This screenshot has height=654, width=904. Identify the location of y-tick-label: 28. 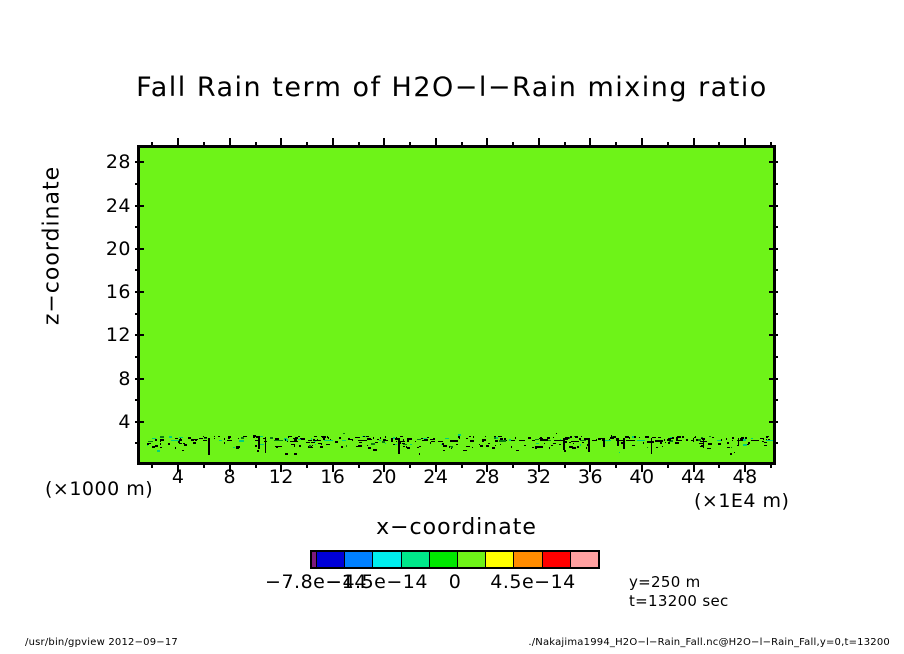
(118, 162).